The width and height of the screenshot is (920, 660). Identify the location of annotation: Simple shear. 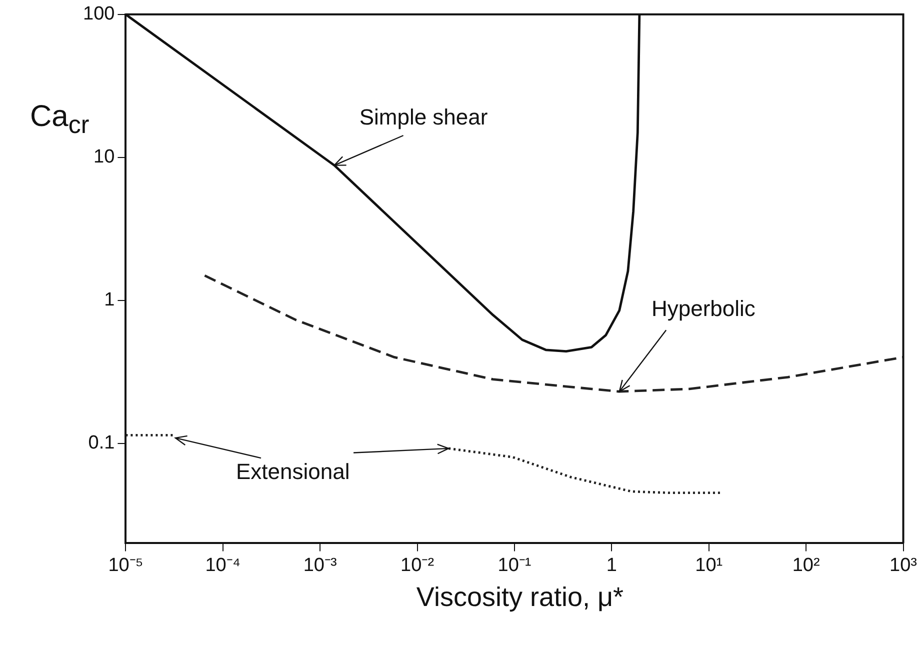
(423, 117).